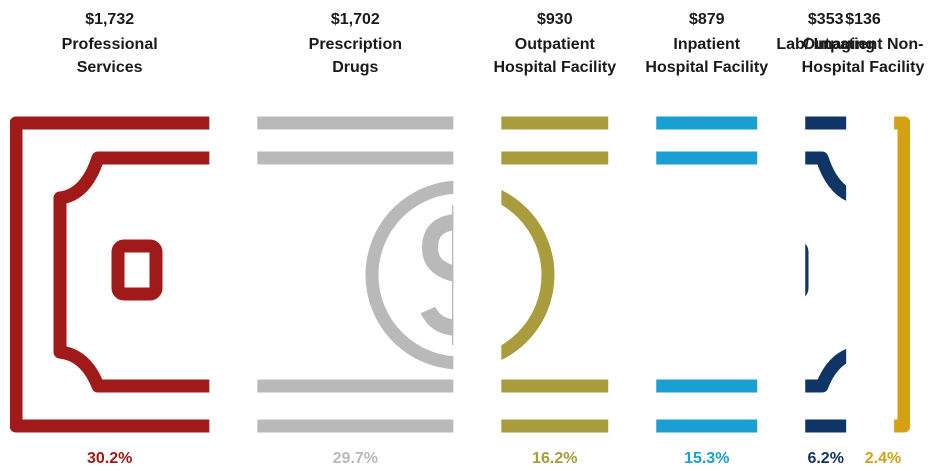  What do you see at coordinates (110, 19) in the screenshot?
I see `amount-label: $1,732` at bounding box center [110, 19].